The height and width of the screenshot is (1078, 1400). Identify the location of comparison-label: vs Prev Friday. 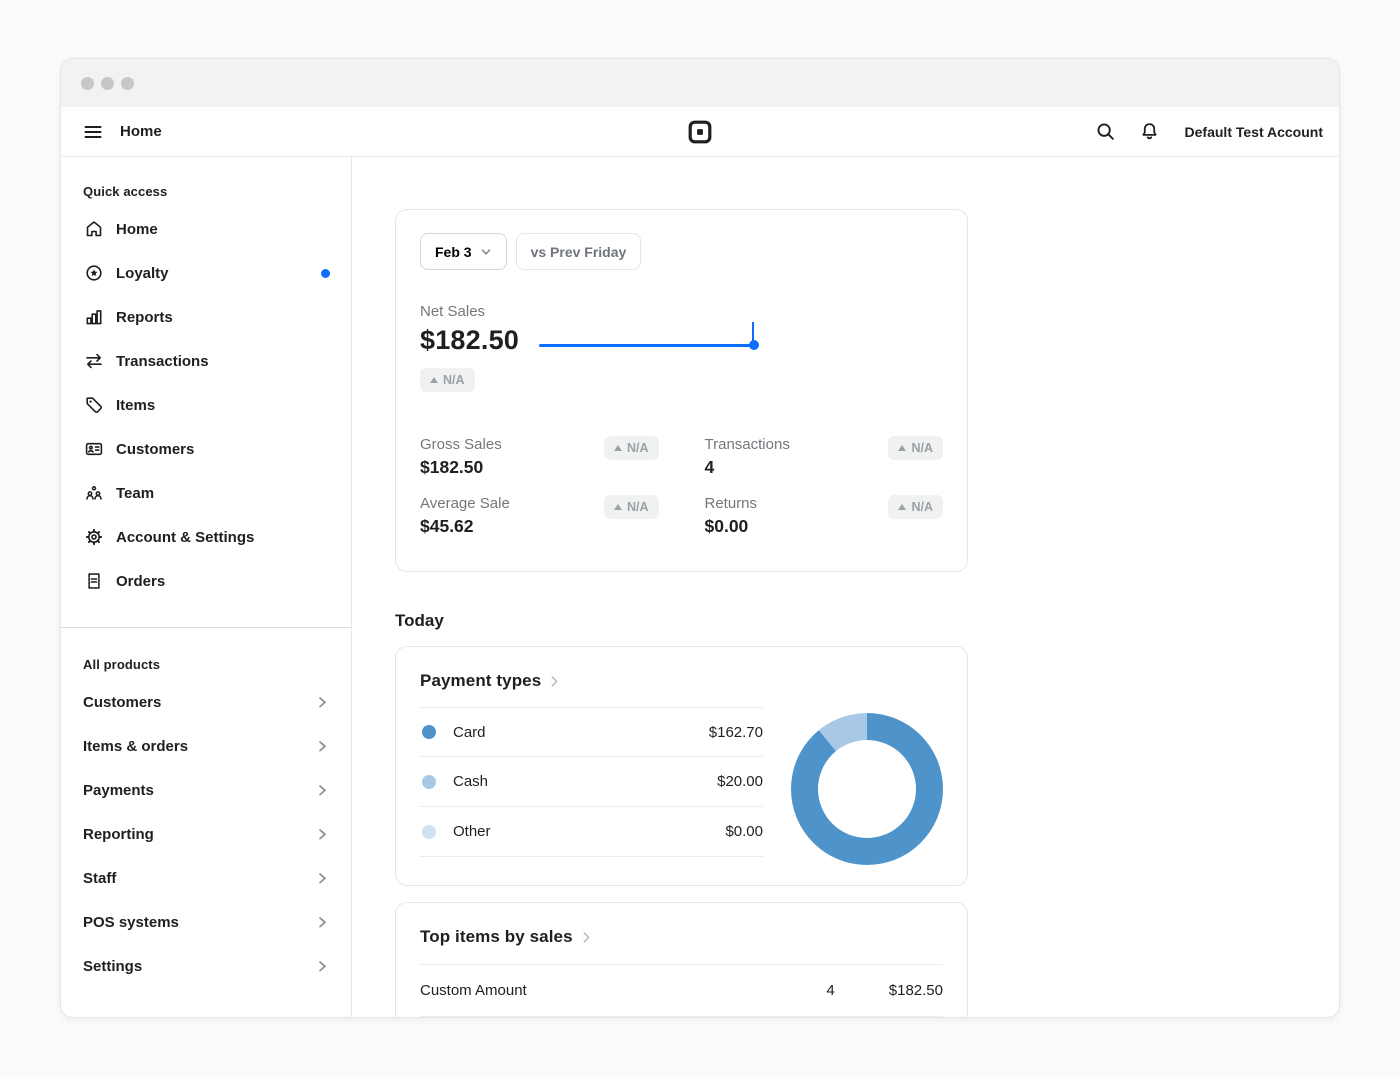
(578, 251).